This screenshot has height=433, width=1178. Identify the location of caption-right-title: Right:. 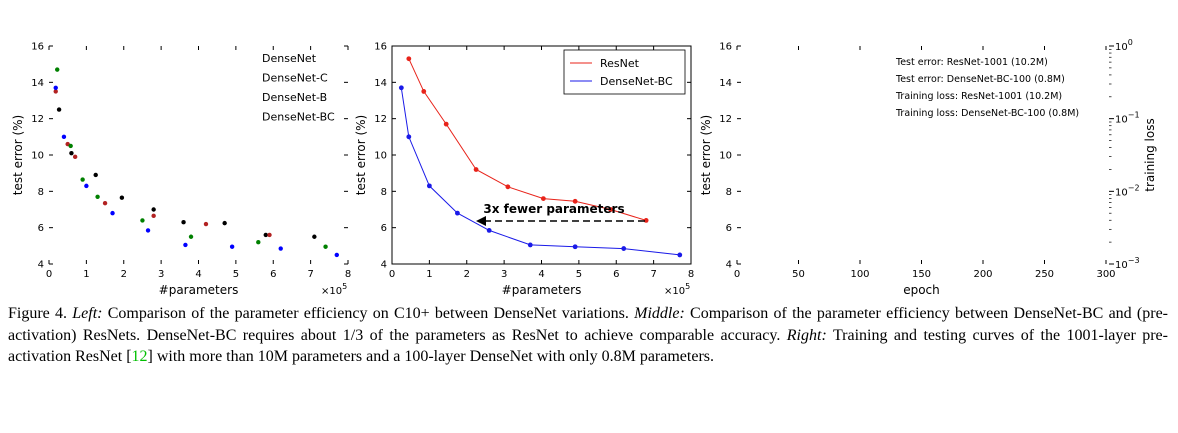
(806, 335).